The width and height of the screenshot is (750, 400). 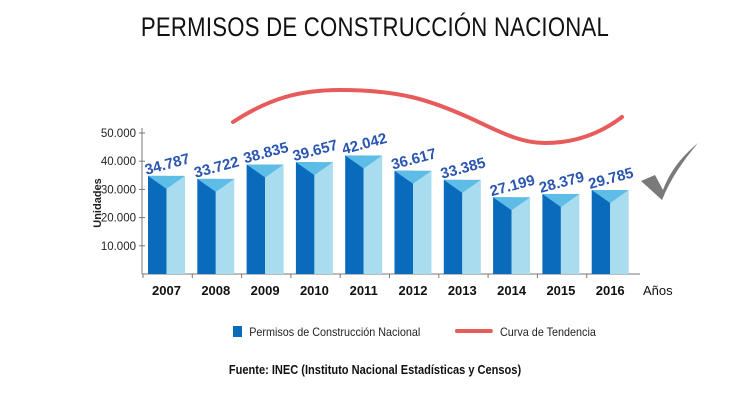 I want to click on x-tick-label: 2009, so click(x=265, y=290).